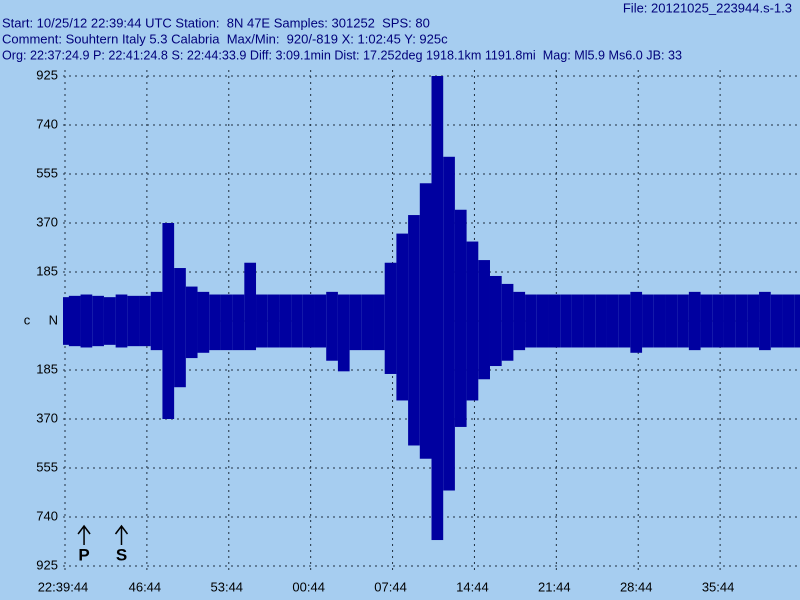  I want to click on x-tick-label: 28:44, so click(636, 586).